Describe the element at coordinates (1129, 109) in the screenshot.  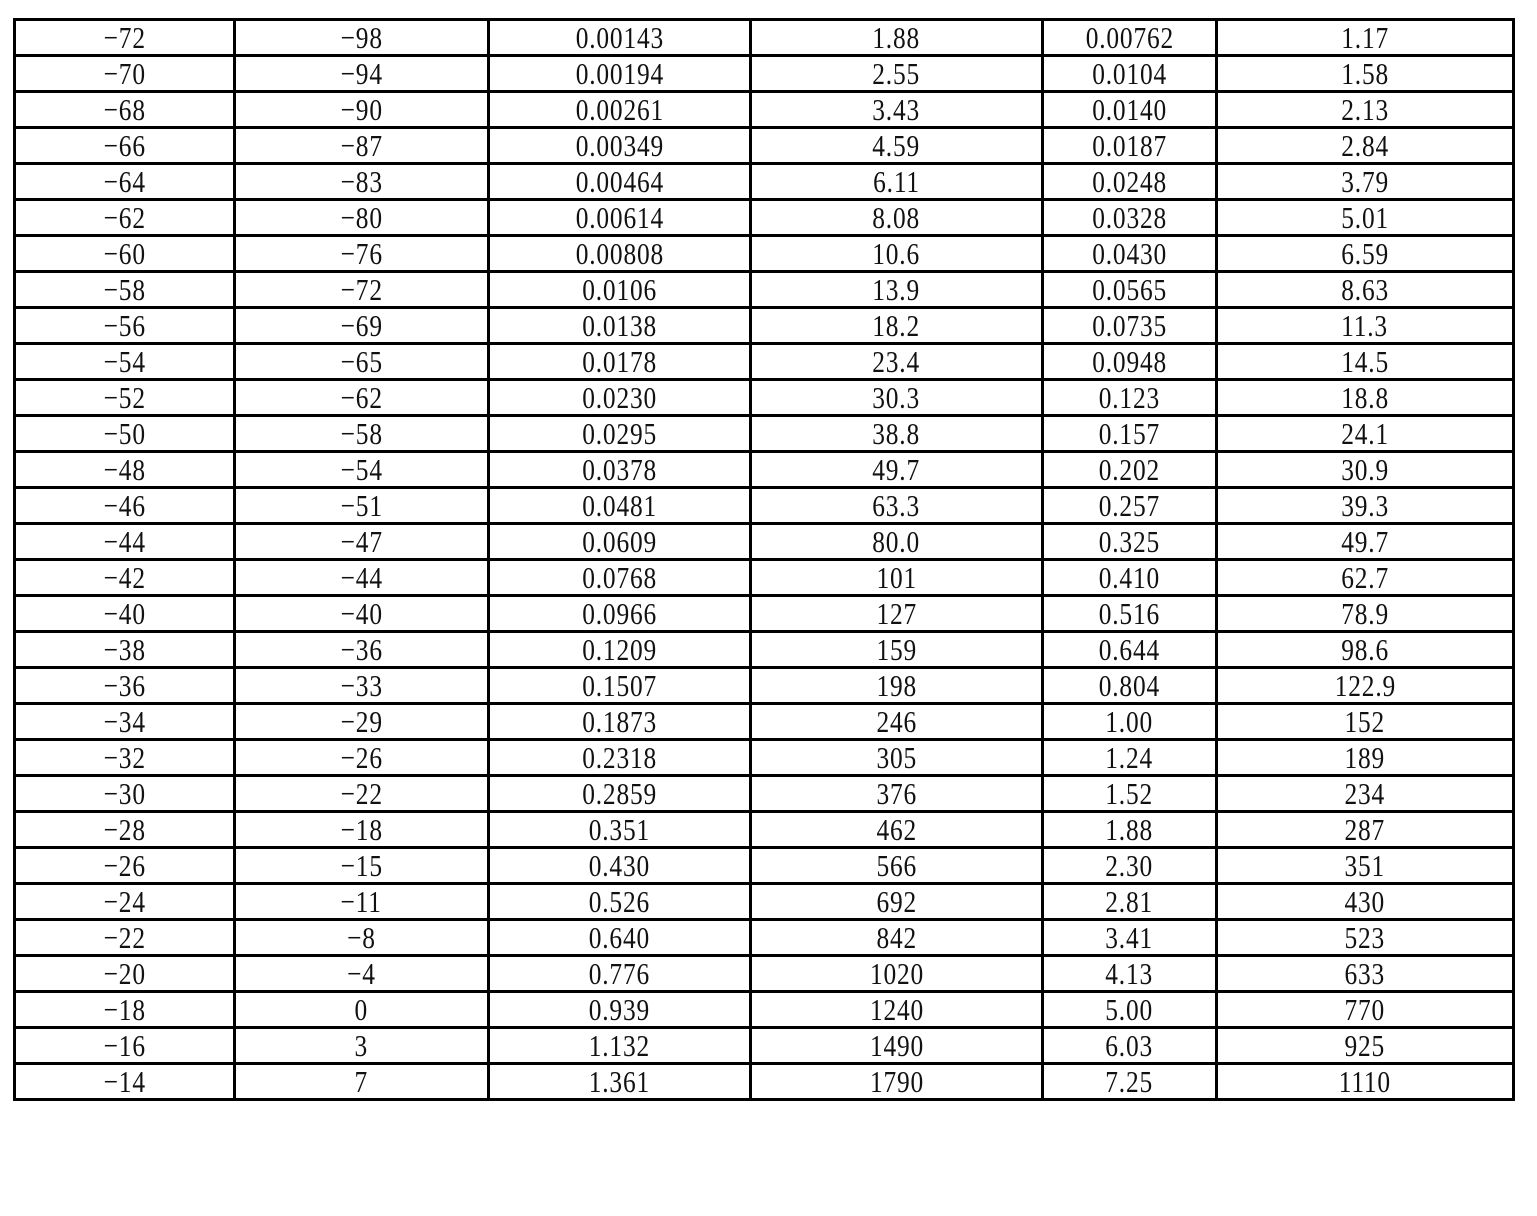
I see `table-cell: 0.0140` at that location.